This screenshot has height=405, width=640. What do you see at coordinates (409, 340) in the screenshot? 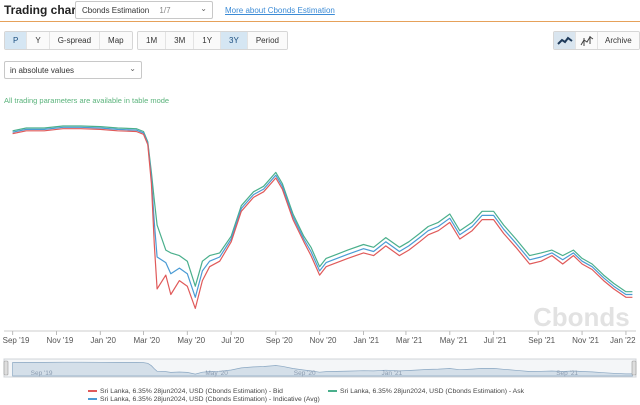
I see `x-tick-label: Mar '21` at bounding box center [409, 340].